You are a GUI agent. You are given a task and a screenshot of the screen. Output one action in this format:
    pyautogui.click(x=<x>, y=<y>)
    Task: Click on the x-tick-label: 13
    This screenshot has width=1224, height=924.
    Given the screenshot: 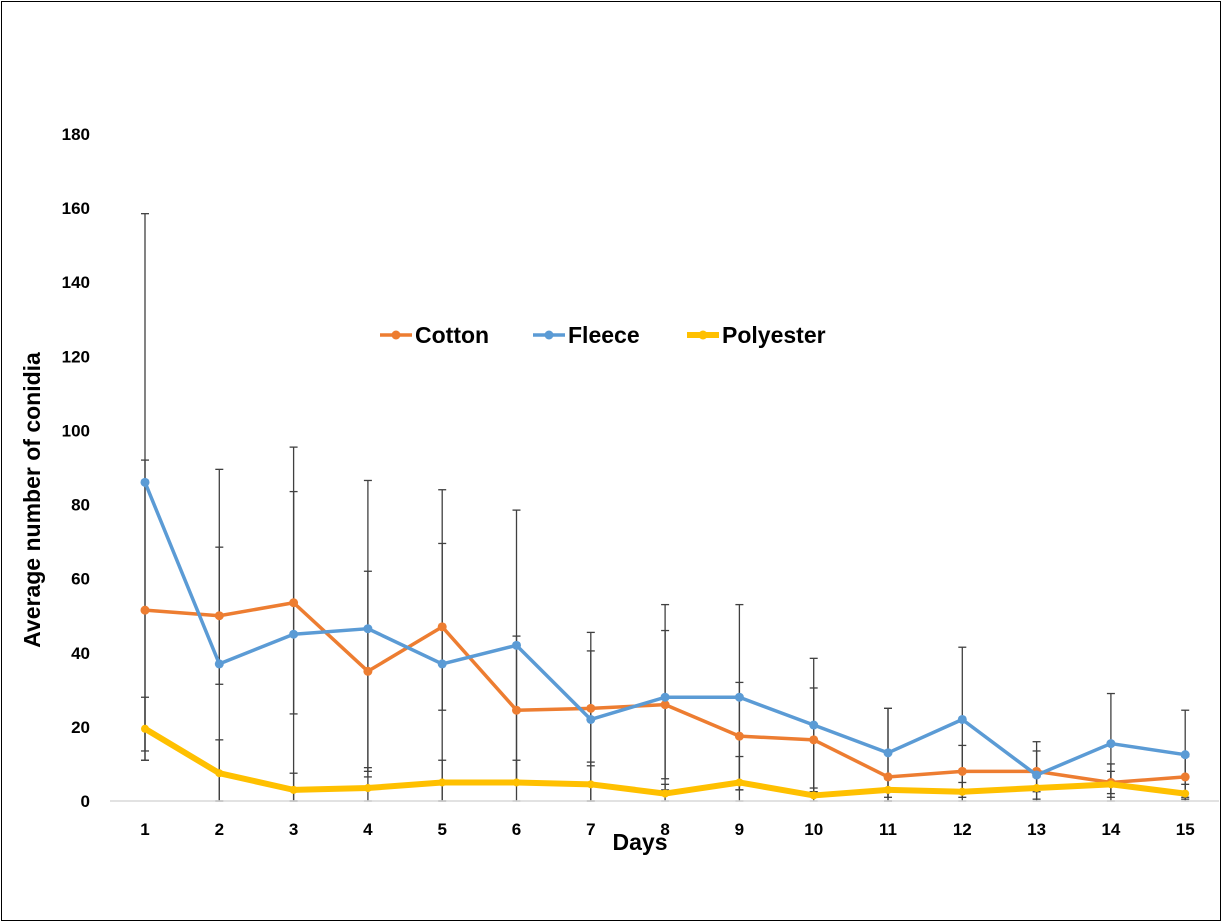 What is the action you would take?
    pyautogui.click(x=1036, y=829)
    